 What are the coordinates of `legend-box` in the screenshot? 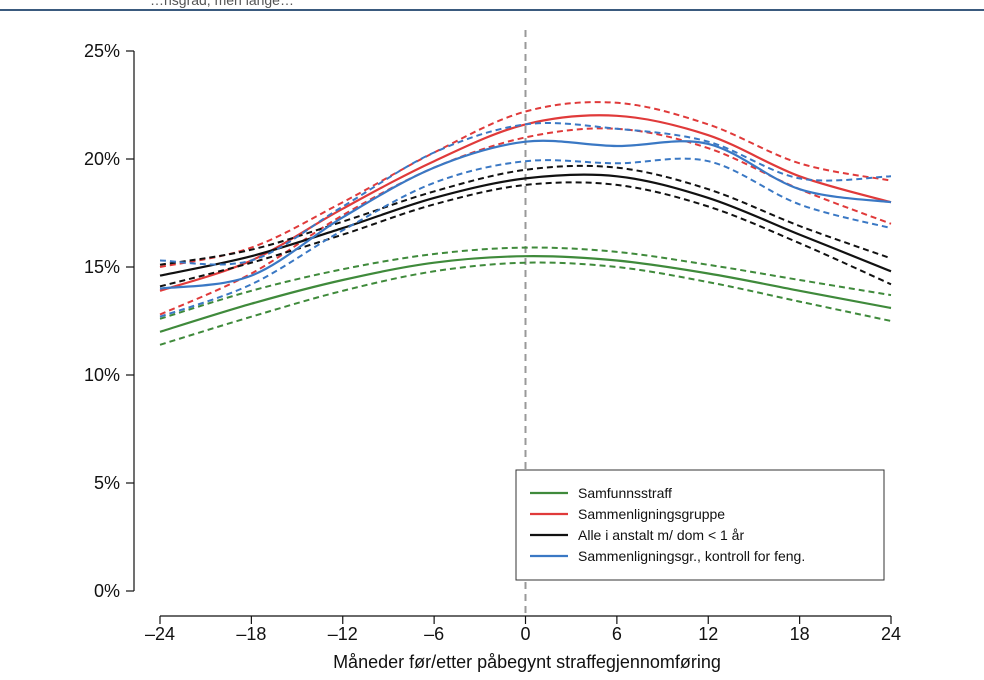 It's located at (700, 525).